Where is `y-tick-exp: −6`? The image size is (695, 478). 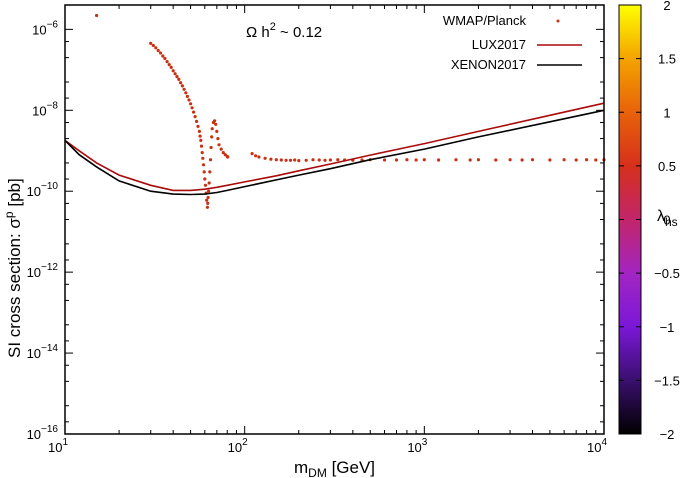
y-tick-exp: −6 is located at coordinates (53, 24).